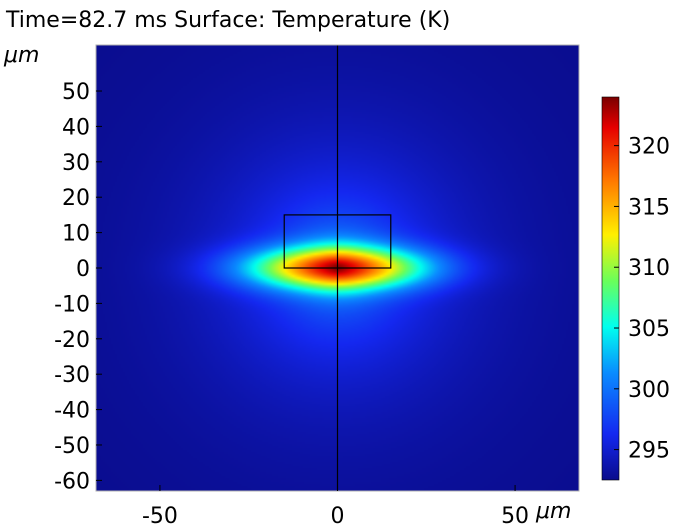  Describe the element at coordinates (649, 268) in the screenshot. I see `colorbar-tick-label: 310` at that location.